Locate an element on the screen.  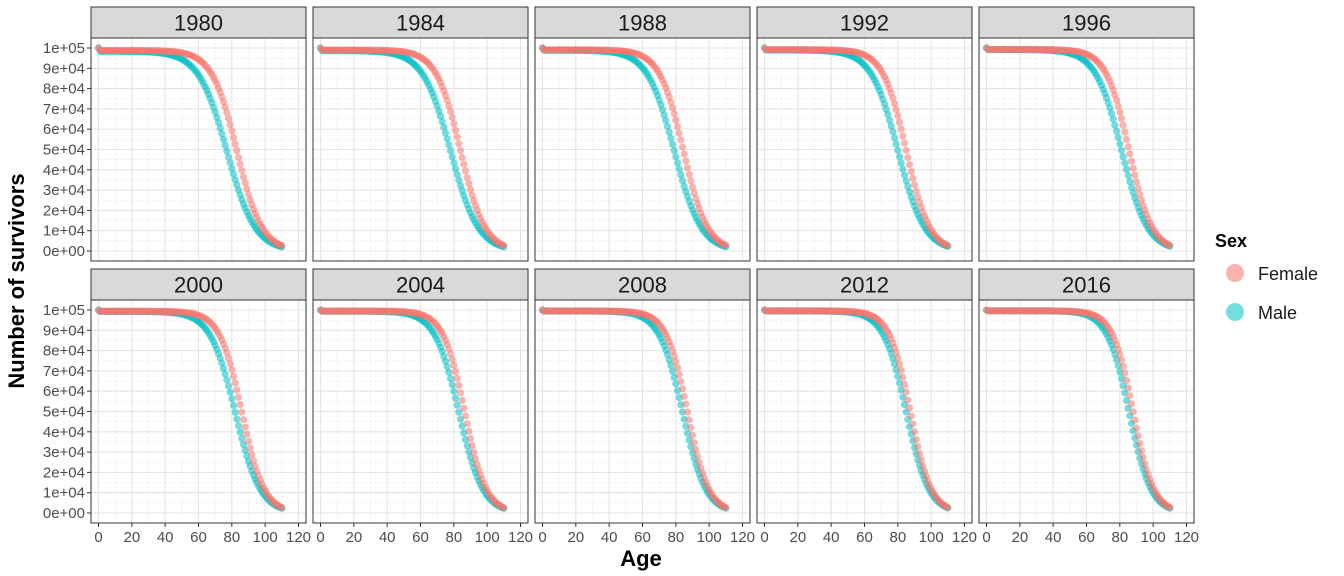
series-2004-female is located at coordinates (412, 409).